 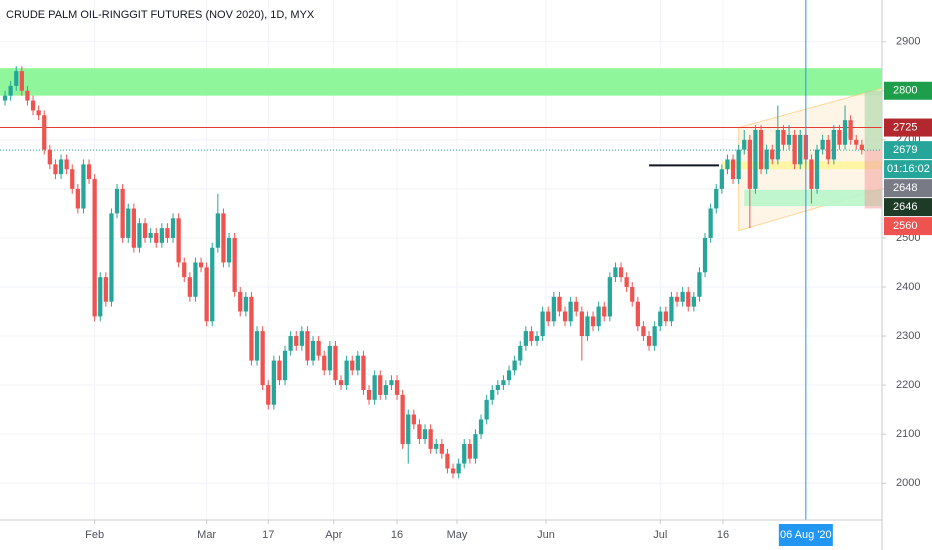 What do you see at coordinates (908, 287) in the screenshot?
I see `y-tick-label: 2400` at bounding box center [908, 287].